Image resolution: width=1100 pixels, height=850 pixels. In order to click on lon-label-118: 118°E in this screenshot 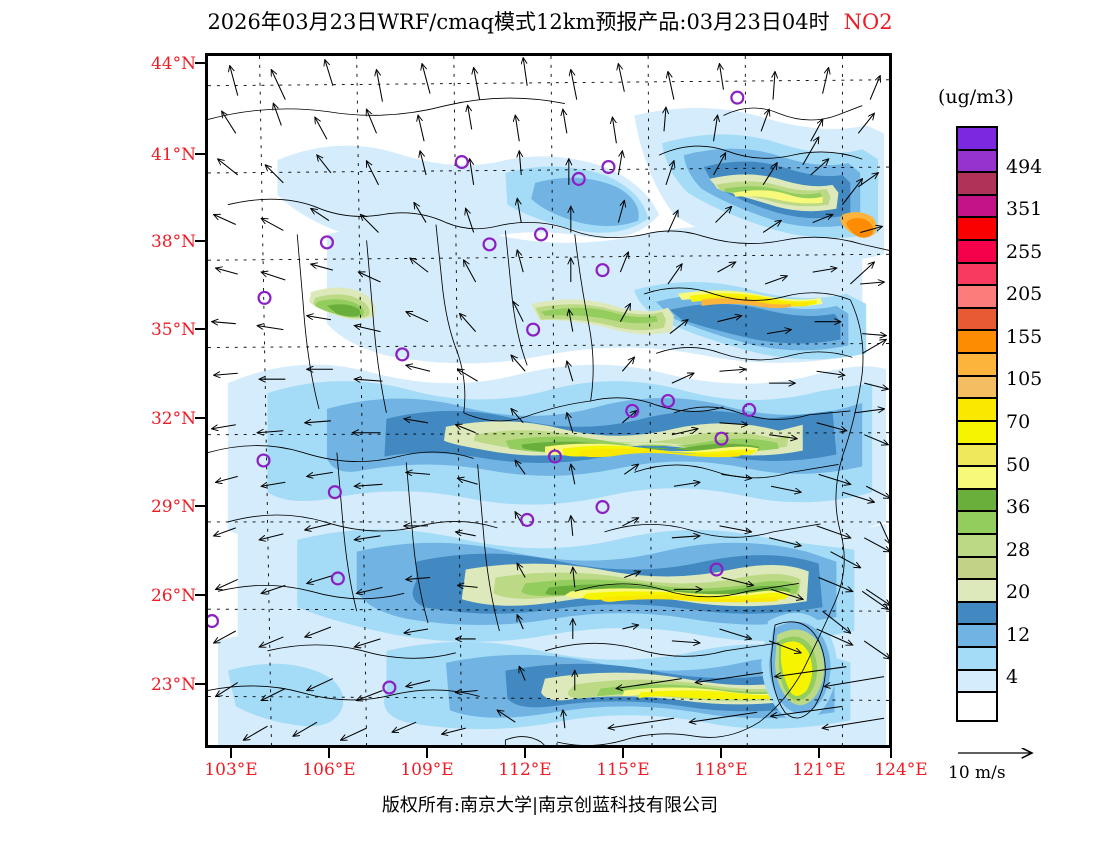, I will do `click(721, 770)`.